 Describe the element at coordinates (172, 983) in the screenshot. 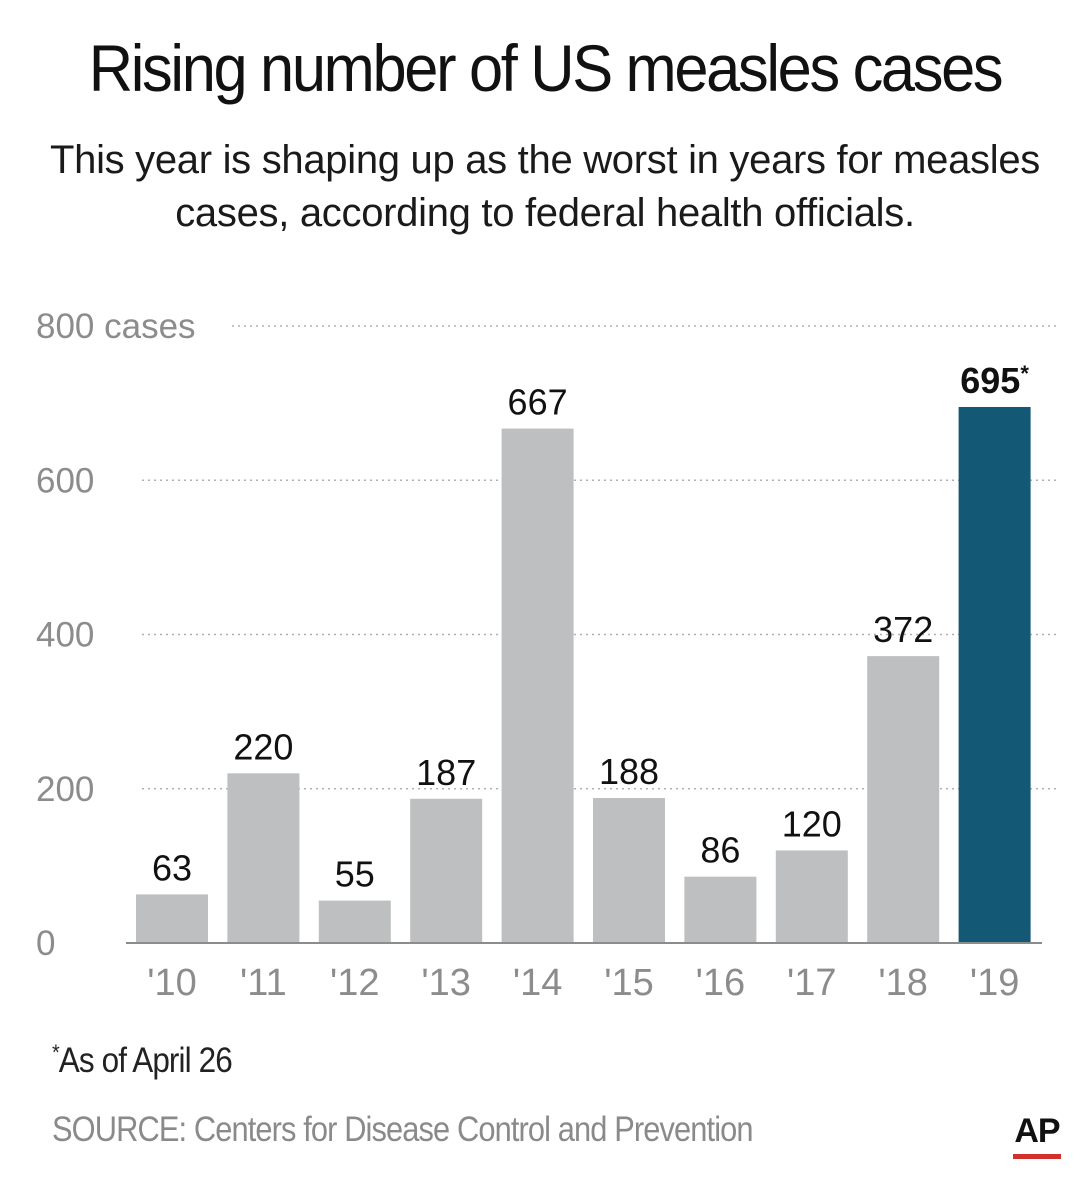

I see `x-tick-label: '10` at that location.